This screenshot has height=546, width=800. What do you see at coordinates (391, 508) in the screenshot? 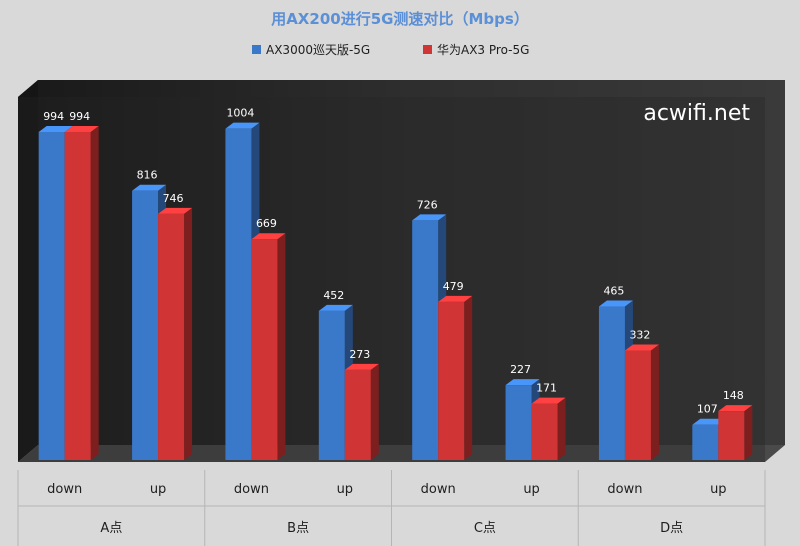
I see `category-axis: down up down up down up down up A点 B点 C点 D点` at bounding box center [391, 508].